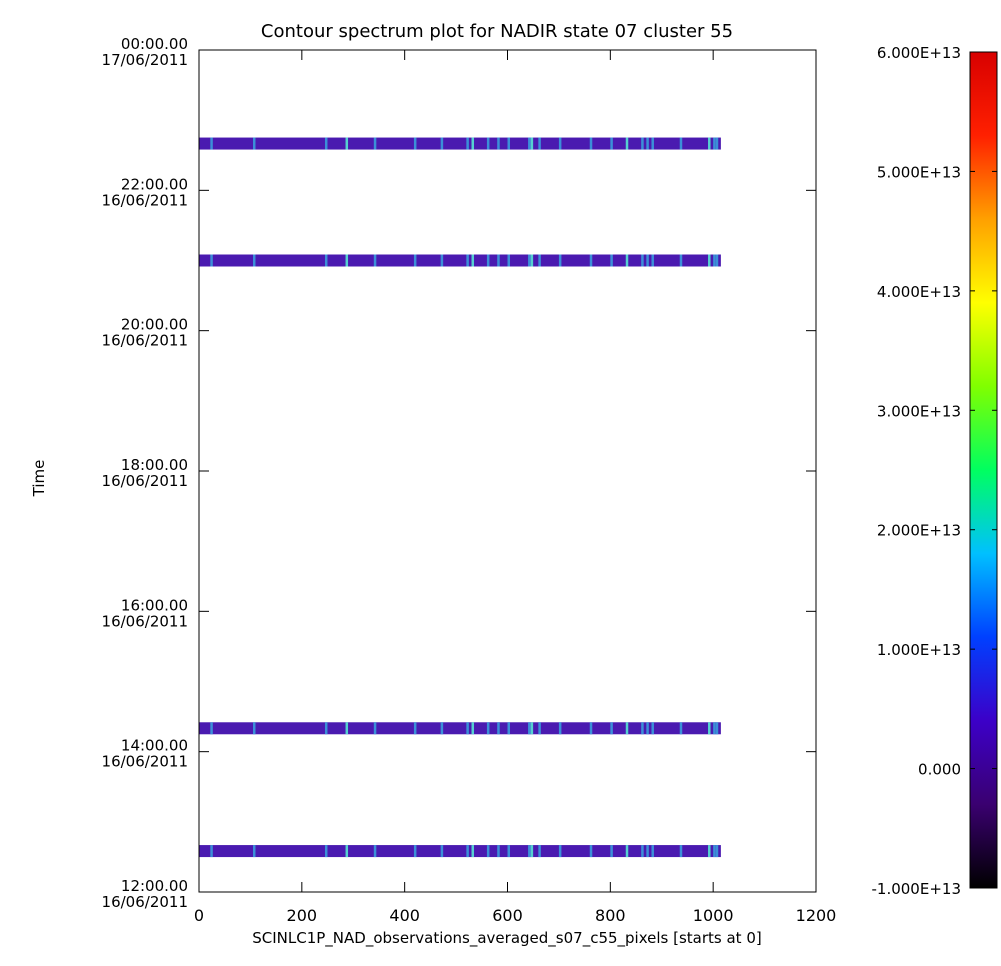 This screenshot has width=1001, height=966. I want to click on y-tick-label-time: 12:00.00, so click(154, 886).